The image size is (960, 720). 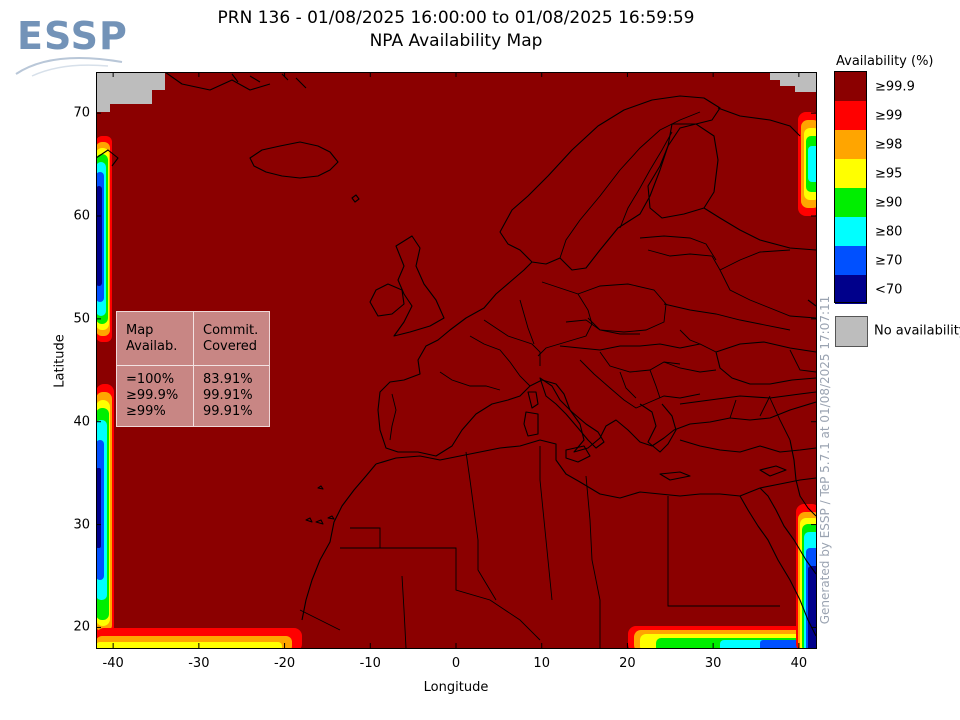 I want to click on x-tick-label: -40, so click(x=113, y=663).